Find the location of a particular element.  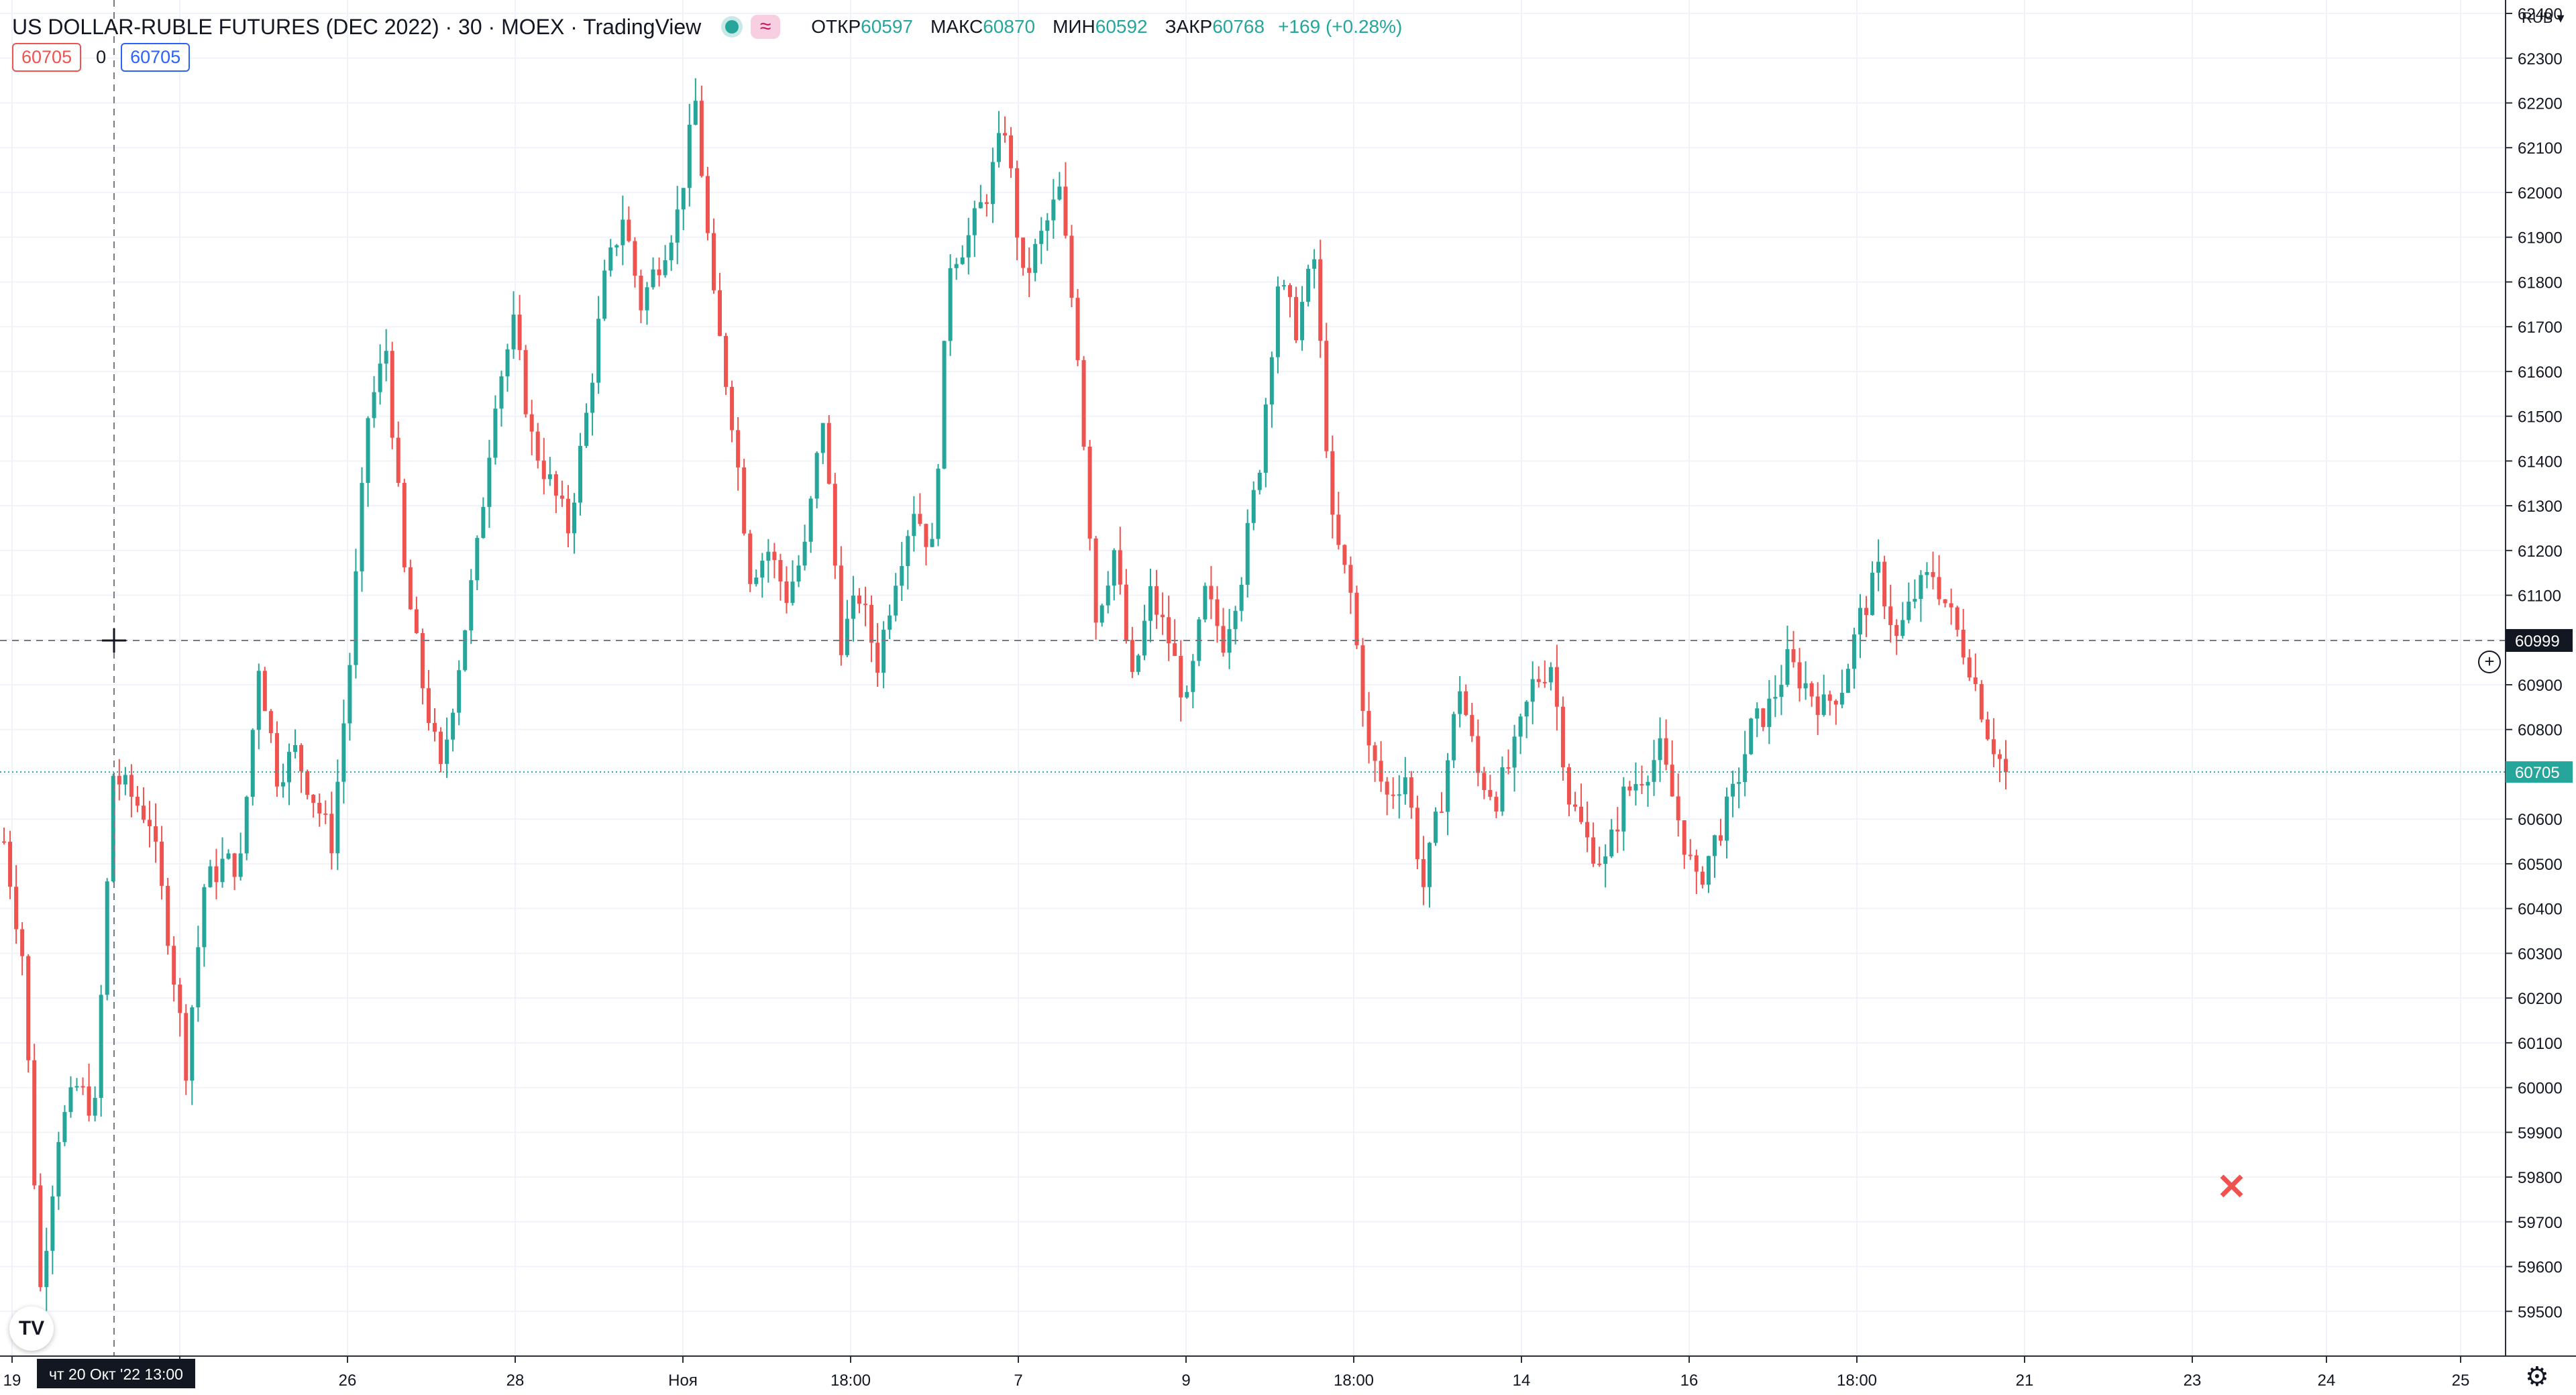

price-tick-label: 61400 is located at coordinates (2540, 462).